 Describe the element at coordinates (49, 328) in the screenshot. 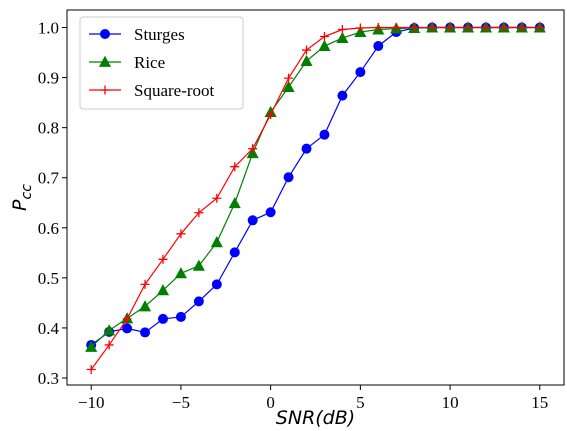

I see `y-tick-label: 0.4` at that location.